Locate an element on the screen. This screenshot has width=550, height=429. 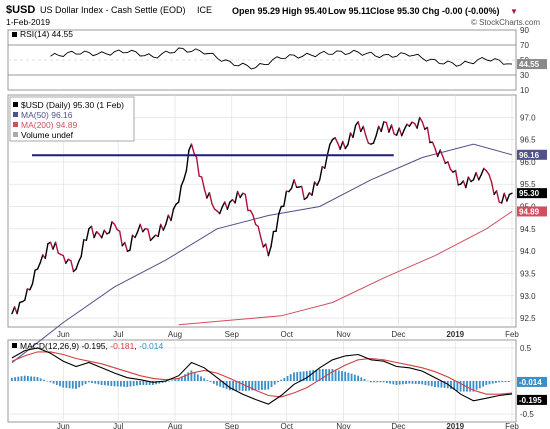
macd-legend-signal: -0.181 is located at coordinates (122, 346).